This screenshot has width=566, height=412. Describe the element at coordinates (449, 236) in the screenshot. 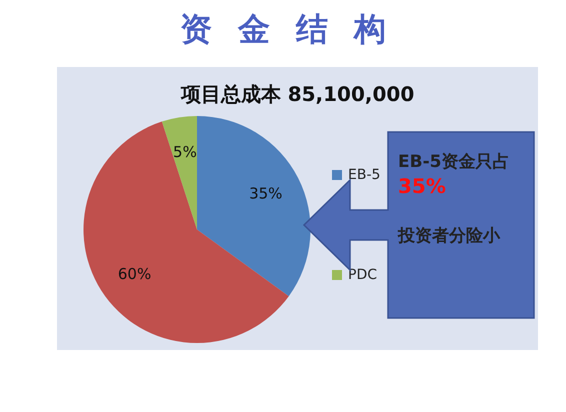

I see `text: 投资者分险小` at that location.